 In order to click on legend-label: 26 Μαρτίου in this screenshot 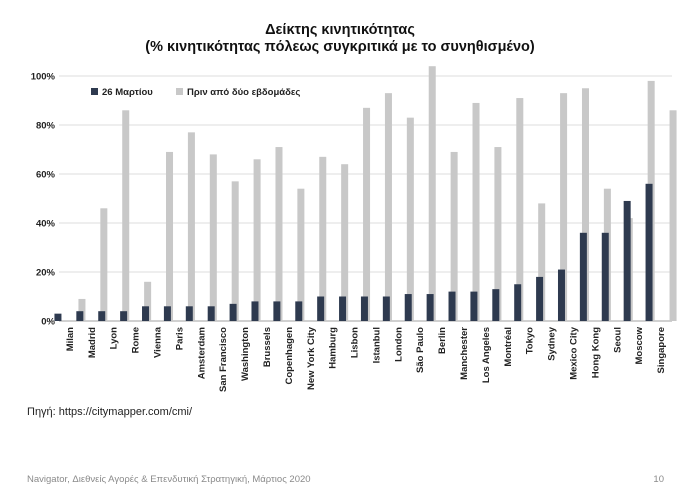, I will do `click(127, 92)`.